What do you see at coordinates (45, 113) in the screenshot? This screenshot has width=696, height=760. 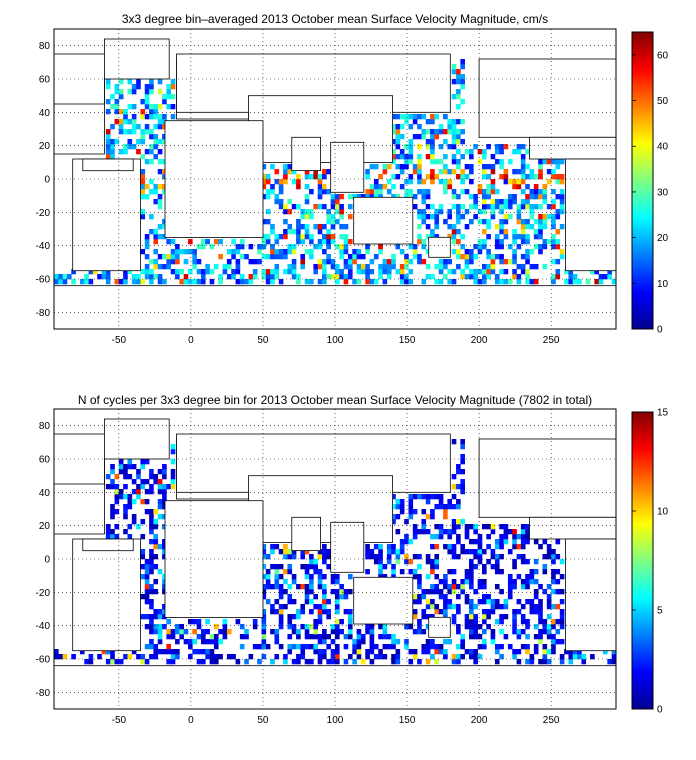 I see `y-tick-label: 40` at bounding box center [45, 113].